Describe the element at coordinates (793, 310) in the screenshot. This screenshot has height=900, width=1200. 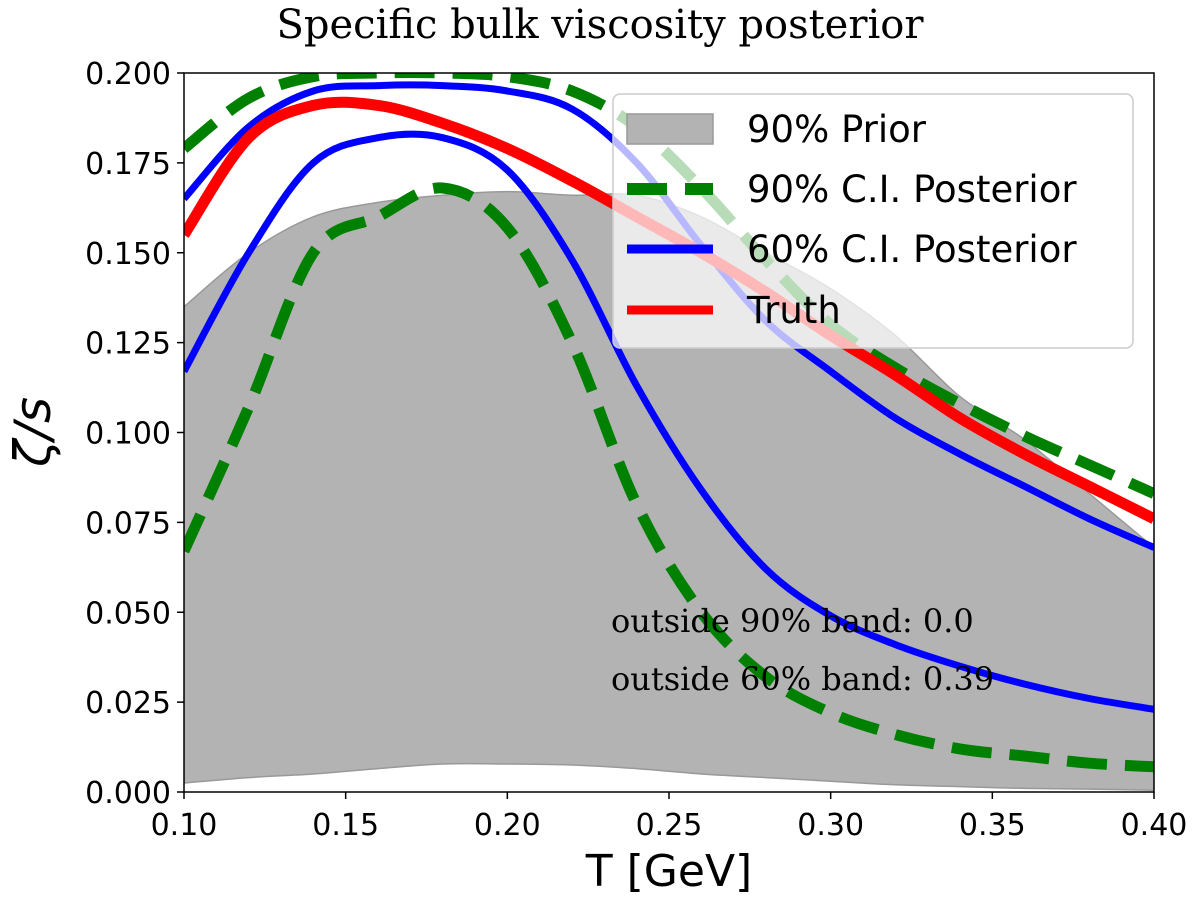
I see `legend-label-truth: Truth` at that location.